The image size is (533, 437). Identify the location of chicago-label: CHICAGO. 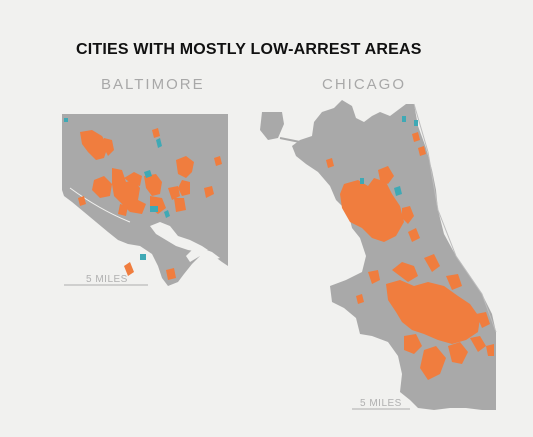
(364, 84).